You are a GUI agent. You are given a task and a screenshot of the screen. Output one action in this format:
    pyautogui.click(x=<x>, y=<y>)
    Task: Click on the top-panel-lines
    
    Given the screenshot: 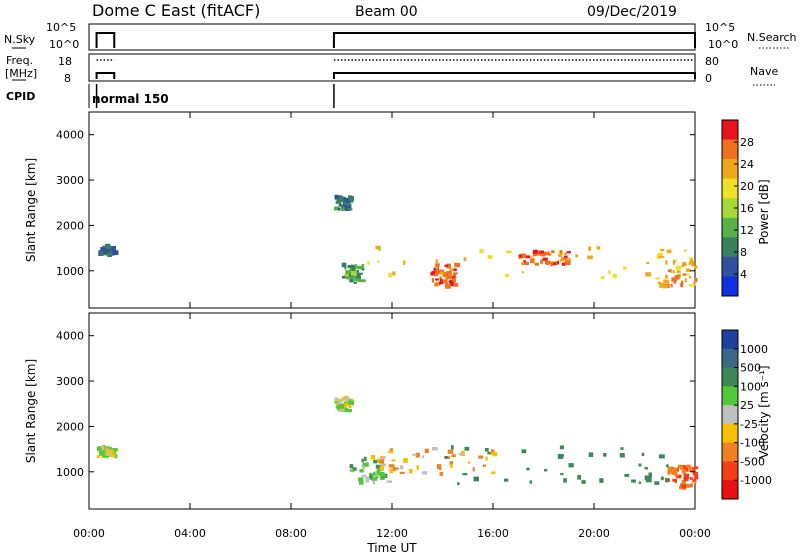 What is the action you would take?
    pyautogui.click(x=395, y=70)
    